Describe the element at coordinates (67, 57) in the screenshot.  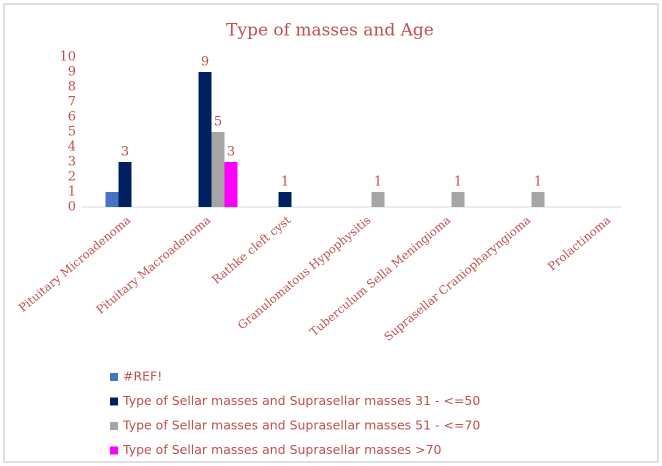
I see `y-tick-label: 10` at that location.